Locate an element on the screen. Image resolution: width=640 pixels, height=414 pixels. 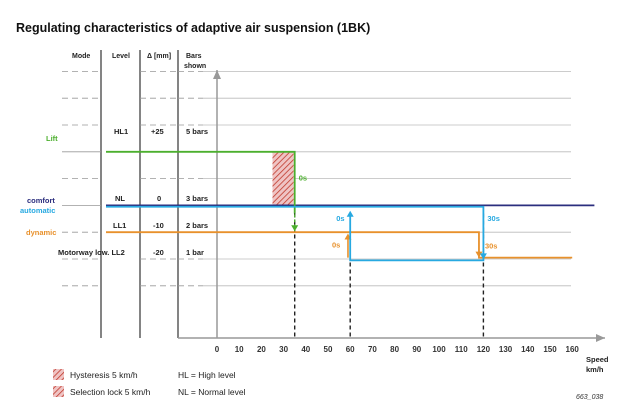
x-tick-label: 60 is located at coordinates (350, 349).